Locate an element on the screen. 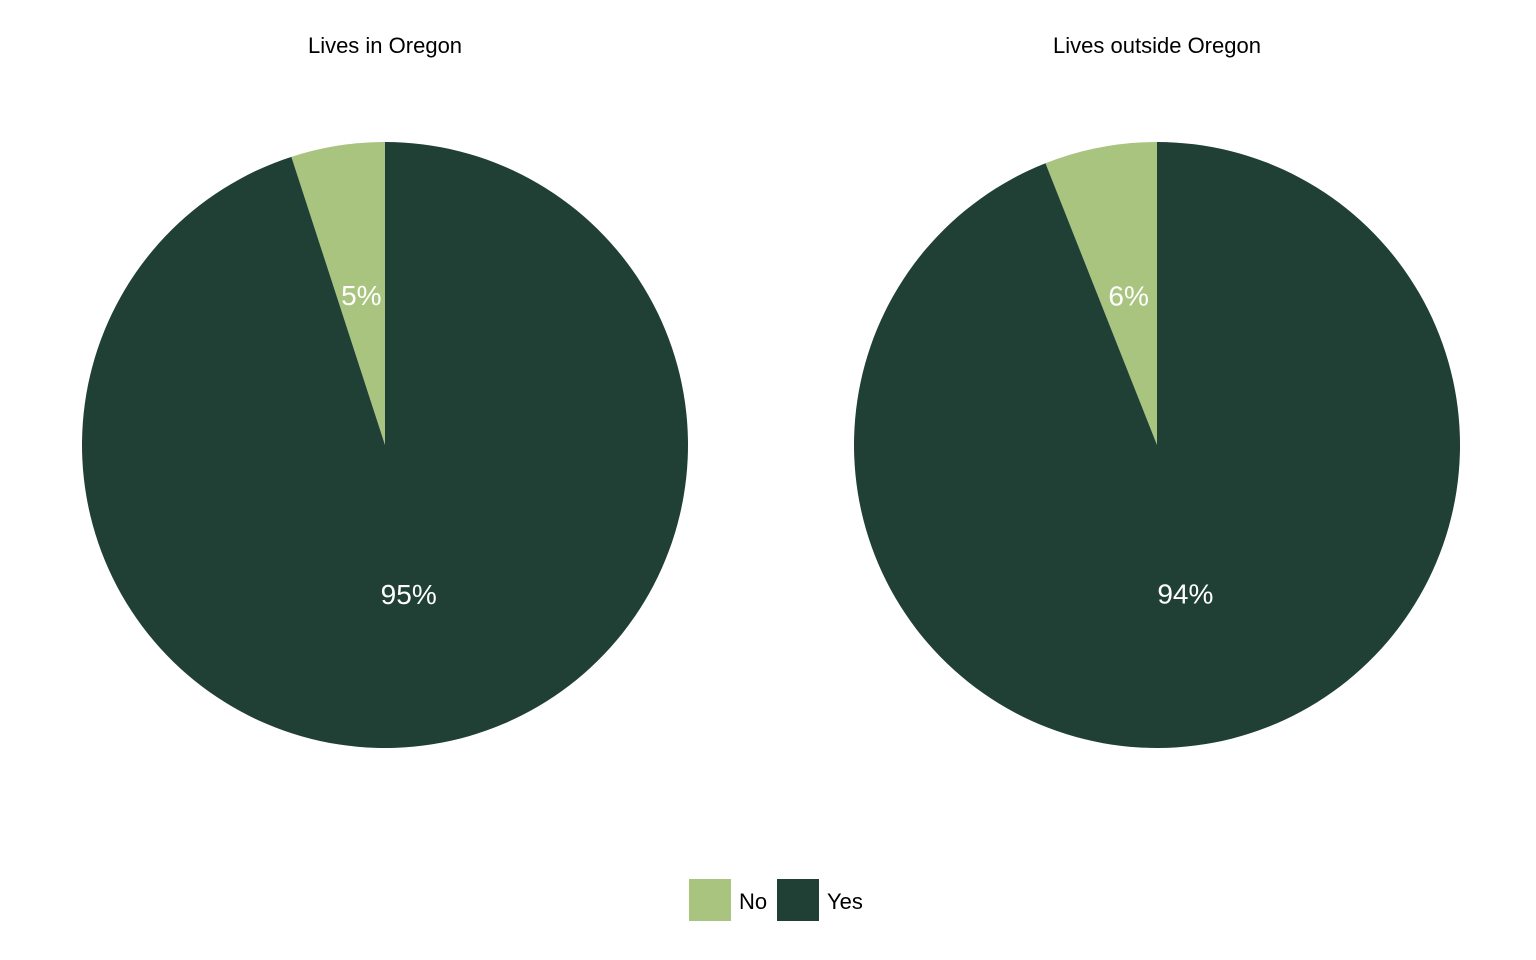 The width and height of the screenshot is (1536, 960). panel-title-lives-outside-oregon: Lives outside Oregon is located at coordinates (1157, 45).